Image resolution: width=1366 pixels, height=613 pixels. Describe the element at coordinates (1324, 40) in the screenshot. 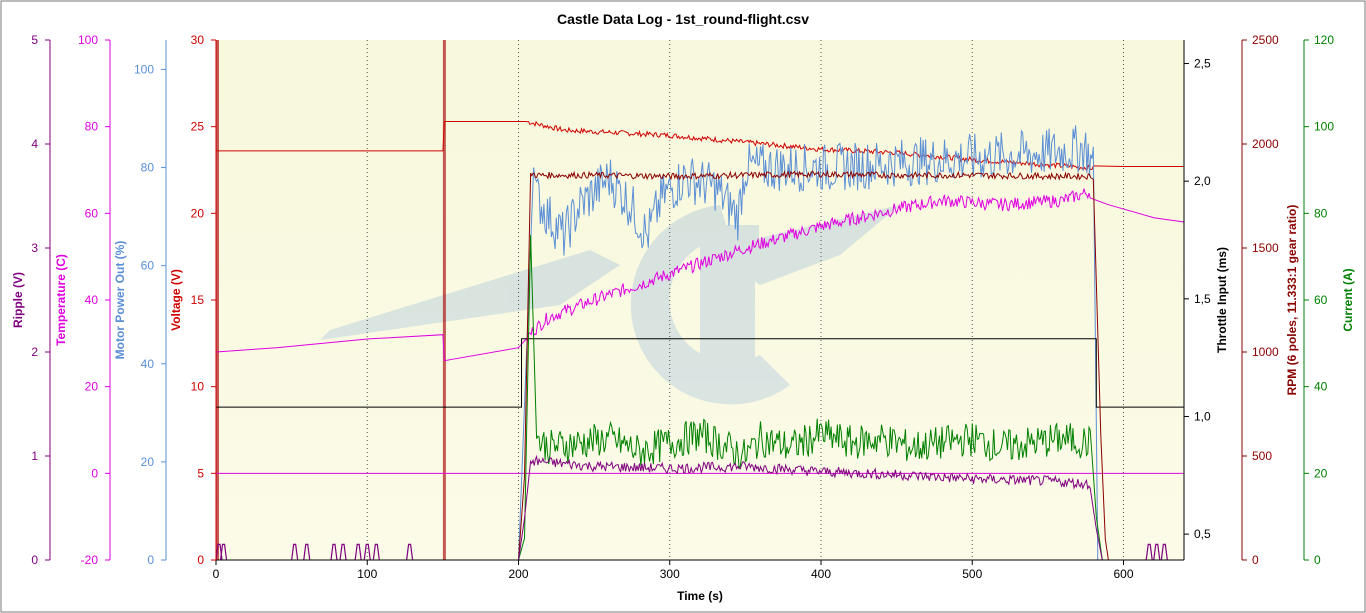

I see `axis-tick-label-current: 120` at that location.